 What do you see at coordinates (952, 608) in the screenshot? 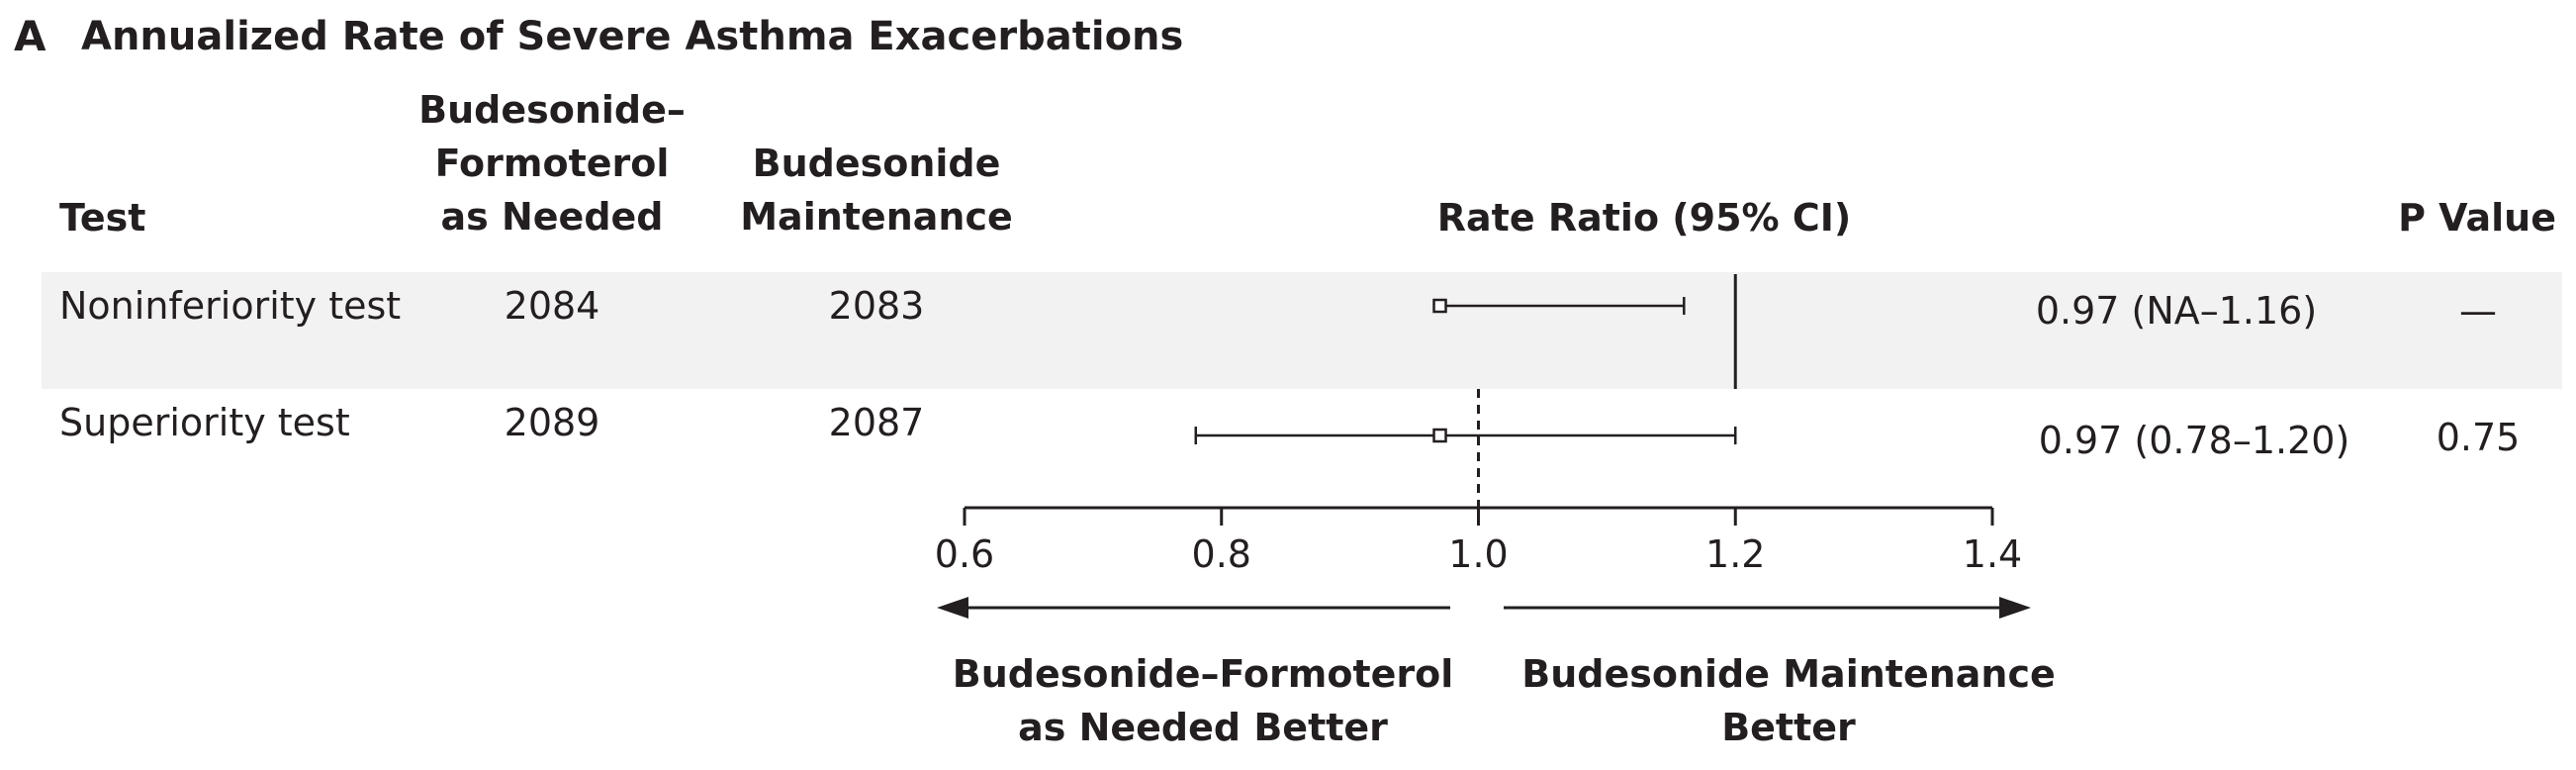
I see `left-arrow-head` at bounding box center [952, 608].